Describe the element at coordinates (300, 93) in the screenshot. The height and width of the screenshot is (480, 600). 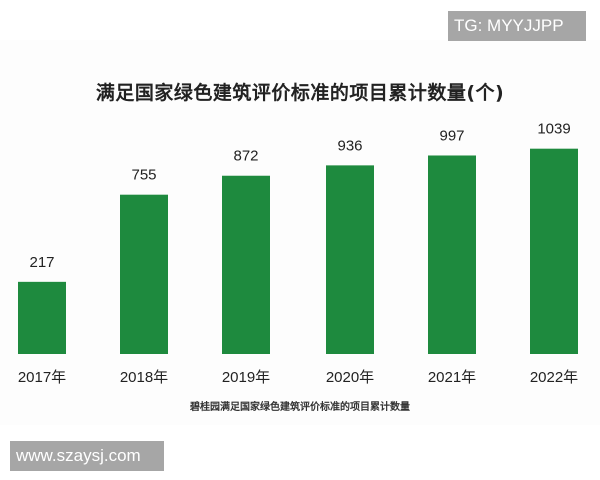
I see `chart-title: 满足国家绿色建筑评价标准的项目累计数量(个)` at that location.